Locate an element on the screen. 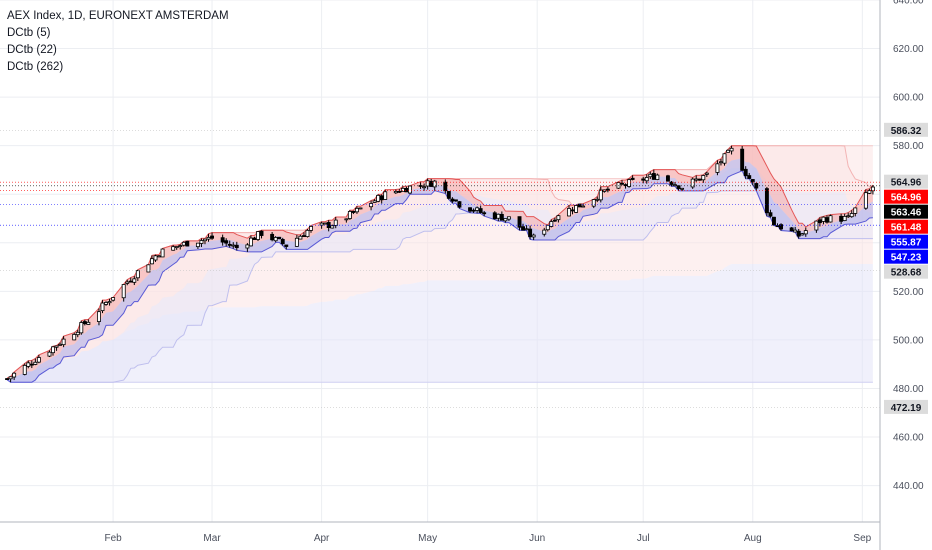  price-badge-label: 586.32 is located at coordinates (906, 131).